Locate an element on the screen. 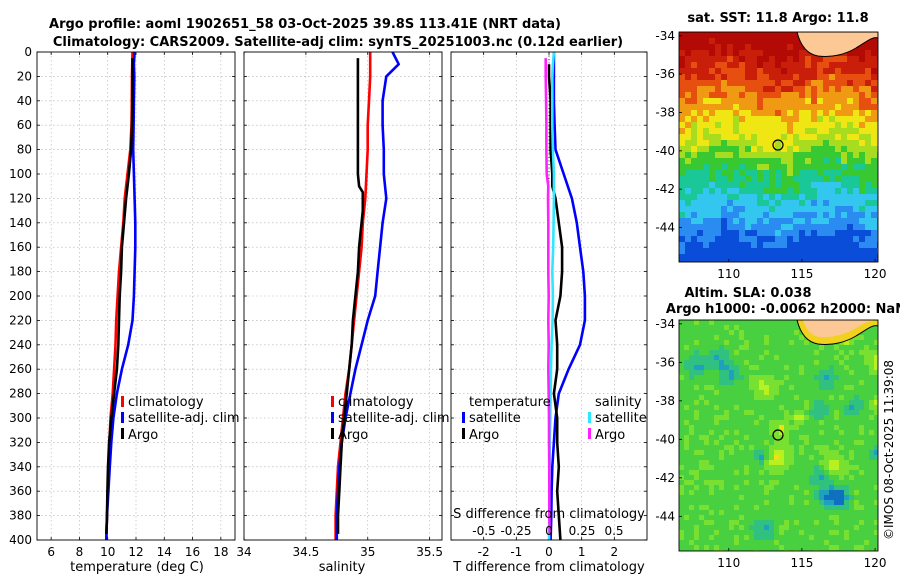 The width and height of the screenshot is (900, 580). y-tick-label: 200 is located at coordinates (20, 296).